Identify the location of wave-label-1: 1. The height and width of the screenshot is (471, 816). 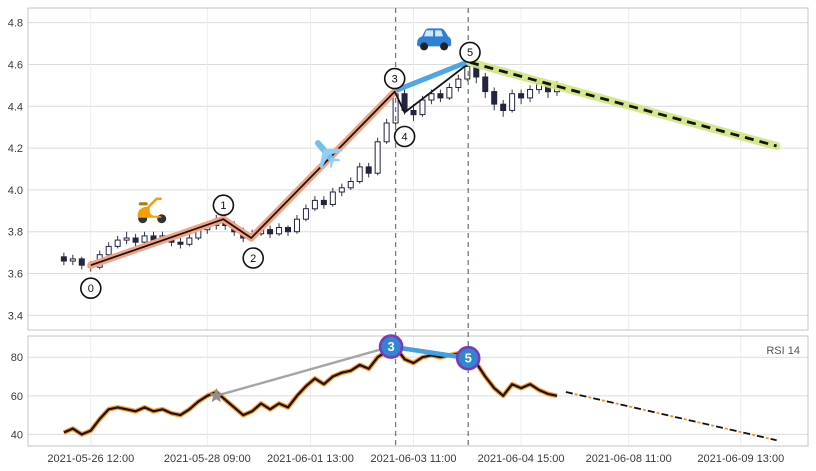
(223, 205).